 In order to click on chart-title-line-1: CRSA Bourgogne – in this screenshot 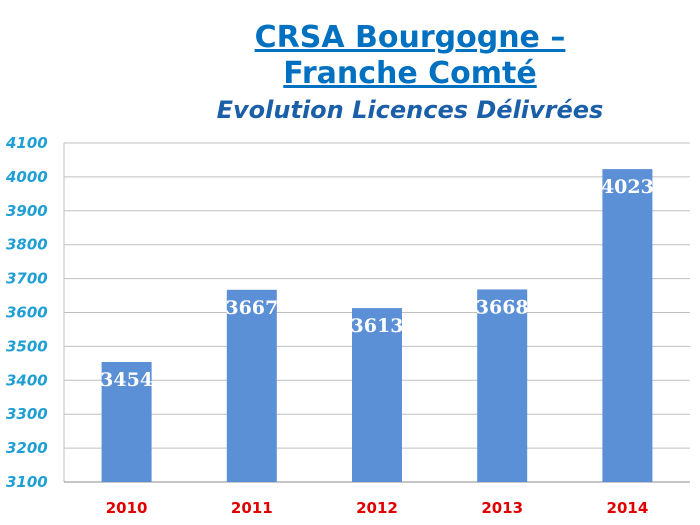, I will do `click(410, 37)`.